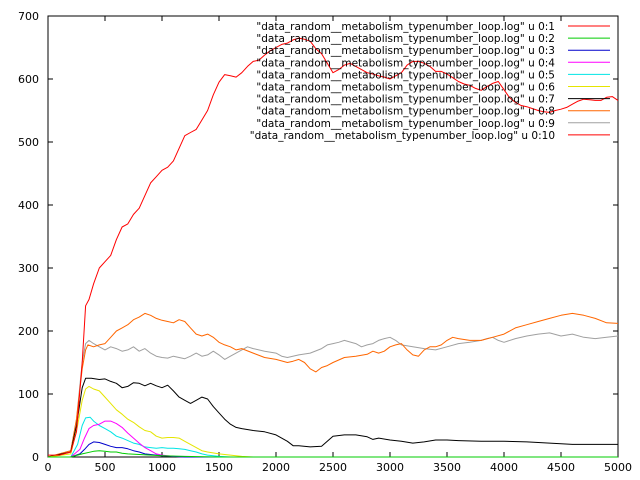 The width and height of the screenshot is (640, 480). Describe the element at coordinates (28, 268) in the screenshot. I see `y-tick-label: 300` at that location.